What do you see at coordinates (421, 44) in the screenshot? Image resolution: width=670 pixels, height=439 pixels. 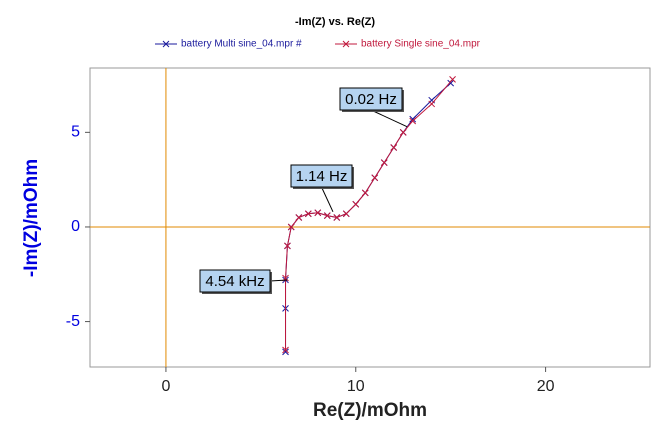 I see `legend-label: battery Single sine_04.mpr` at bounding box center [421, 44].